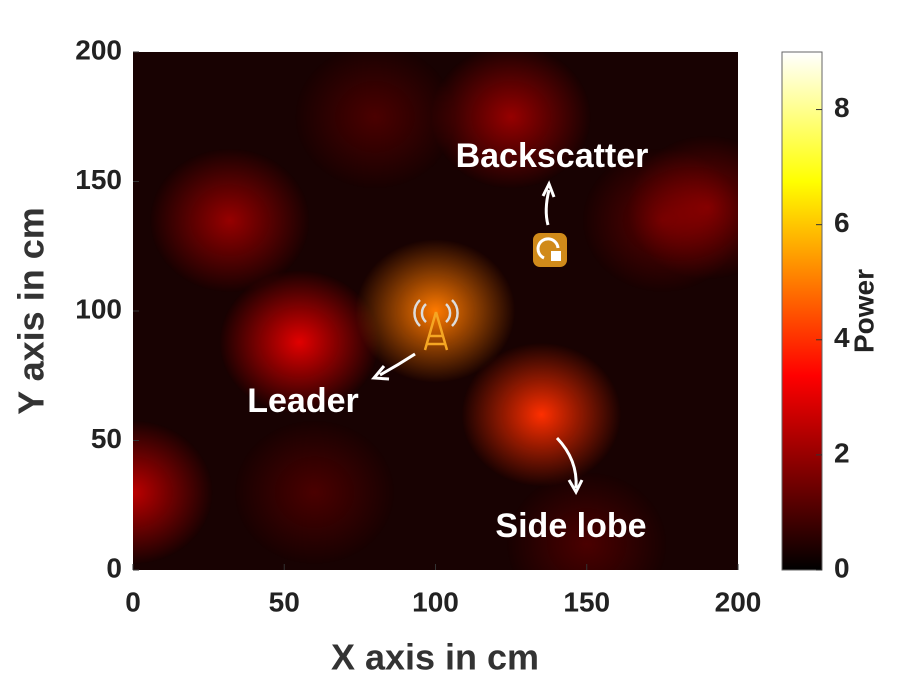  Describe the element at coordinates (98, 179) in the screenshot. I see `y-tick-label: 150` at that location.